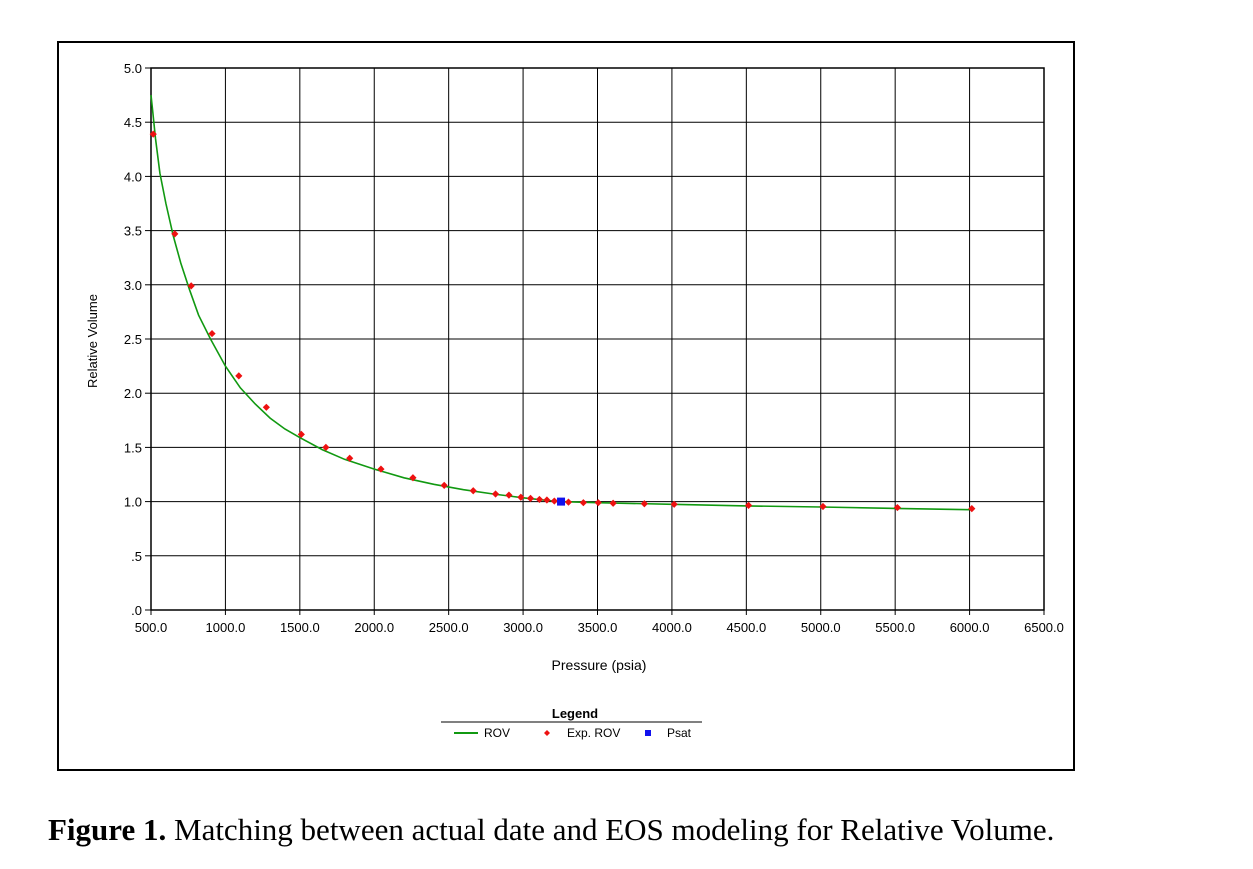 Image resolution: width=1253 pixels, height=869 pixels. What do you see at coordinates (547, 733) in the screenshot?
I see `legend-exp-rov-swatch` at bounding box center [547, 733].